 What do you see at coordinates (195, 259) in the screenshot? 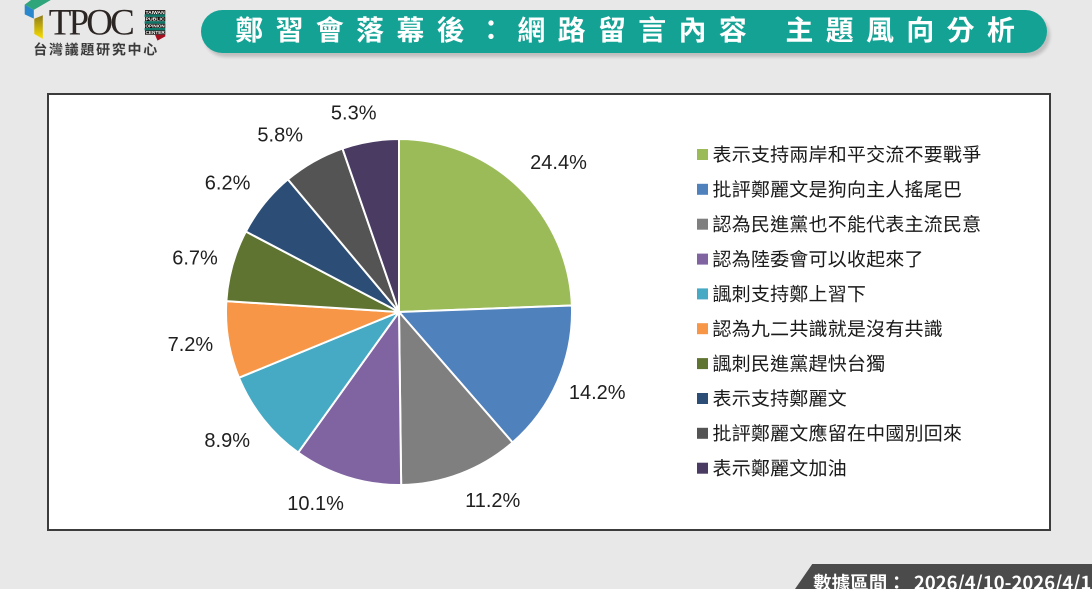
I see `svg-text: 6.7%` at bounding box center [195, 259].